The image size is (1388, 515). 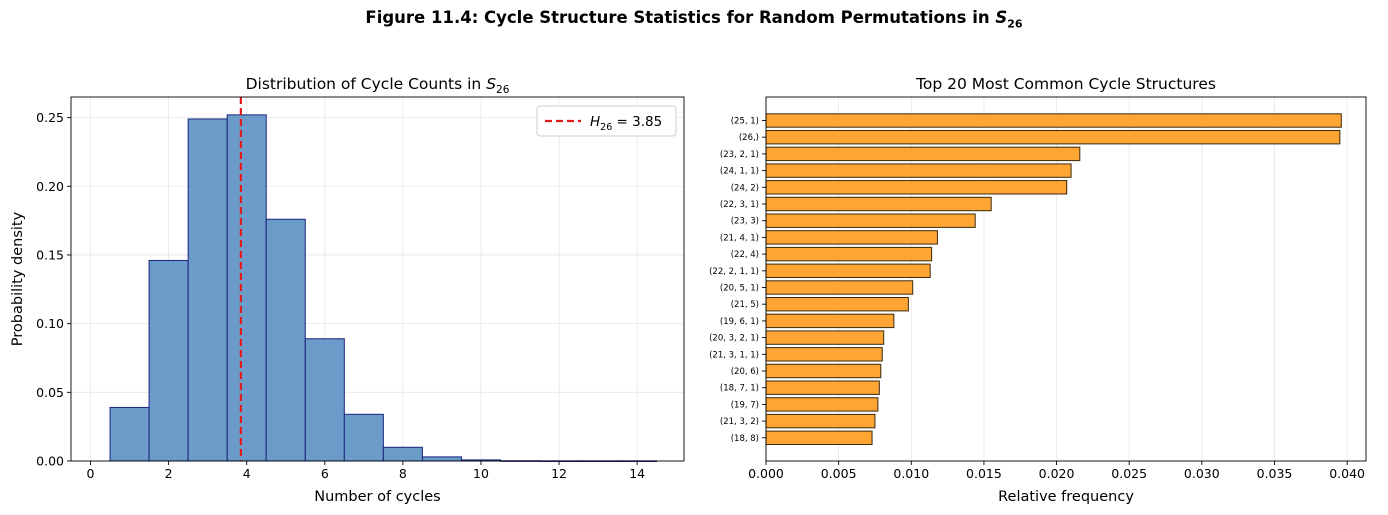 What do you see at coordinates (1066, 497) in the screenshot?
I see `x-axis-label: Relative frequency` at bounding box center [1066, 497].